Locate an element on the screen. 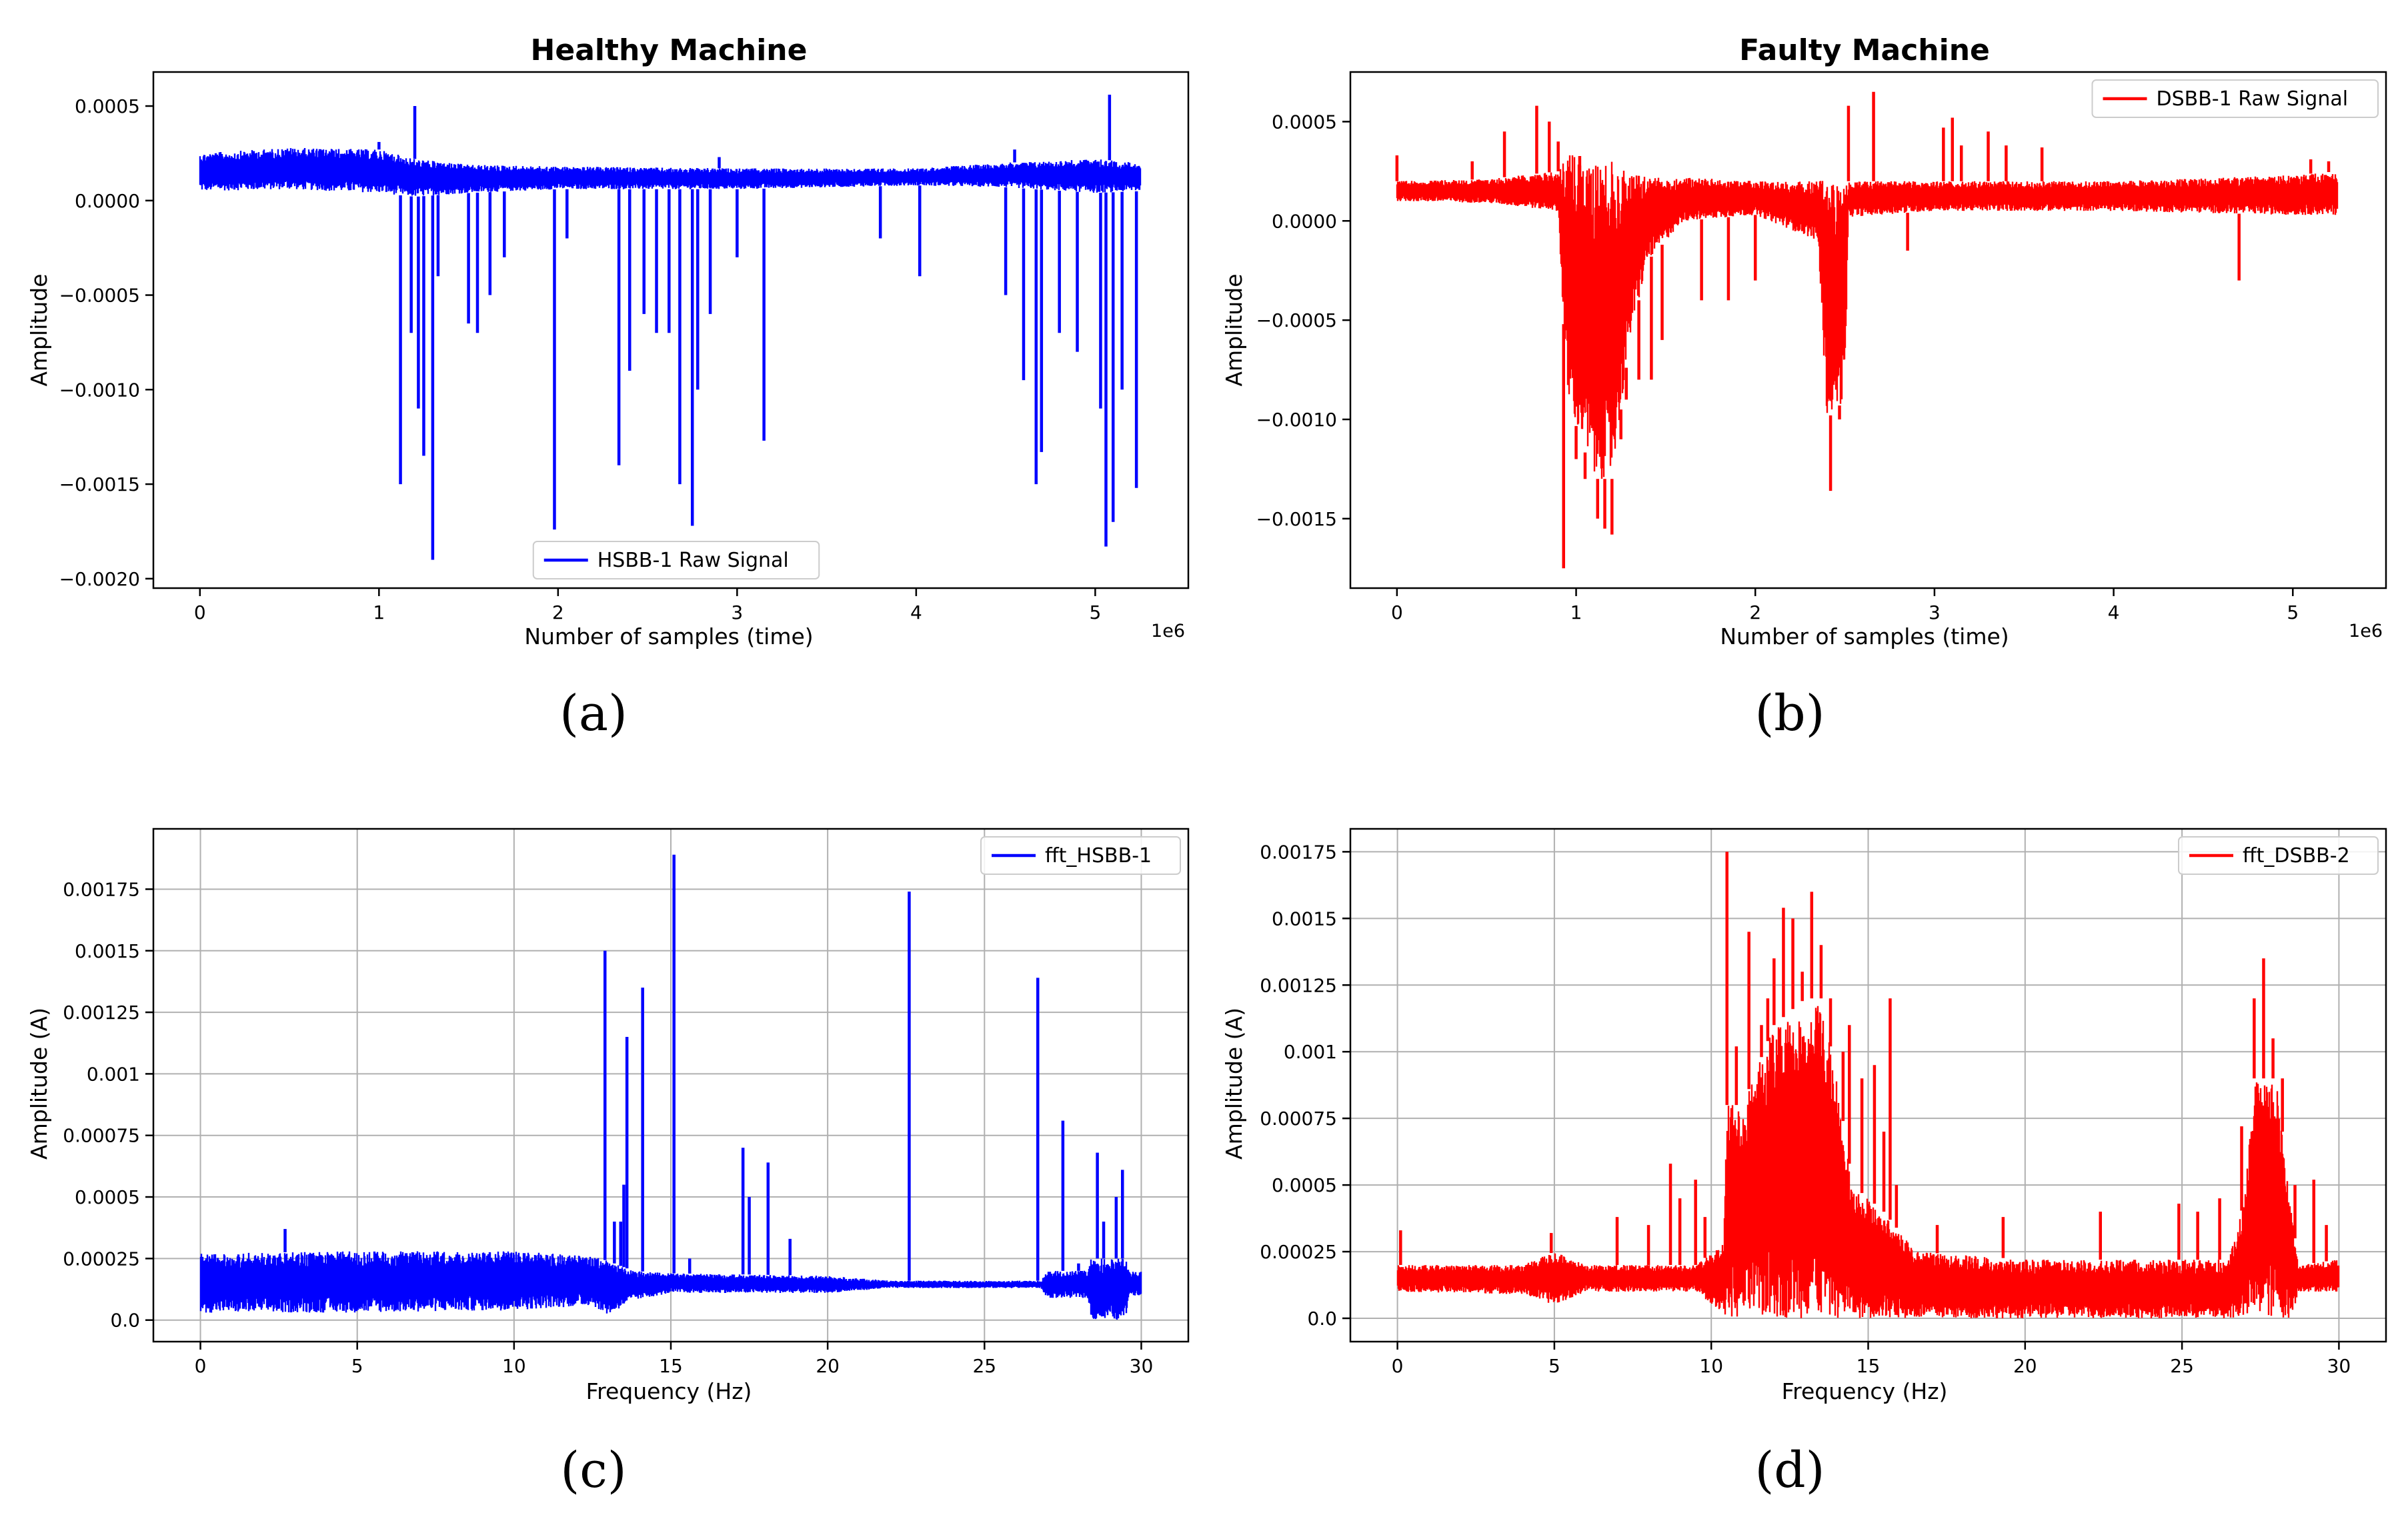  chart-c-ytick-label-3: 0.00075 is located at coordinates (102, 1136).